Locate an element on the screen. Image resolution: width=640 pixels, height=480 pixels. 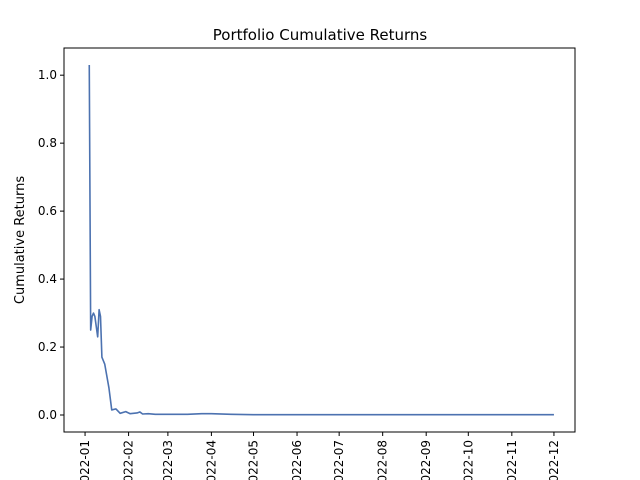
x-tick-label: 2022-01 is located at coordinates (85, 460).